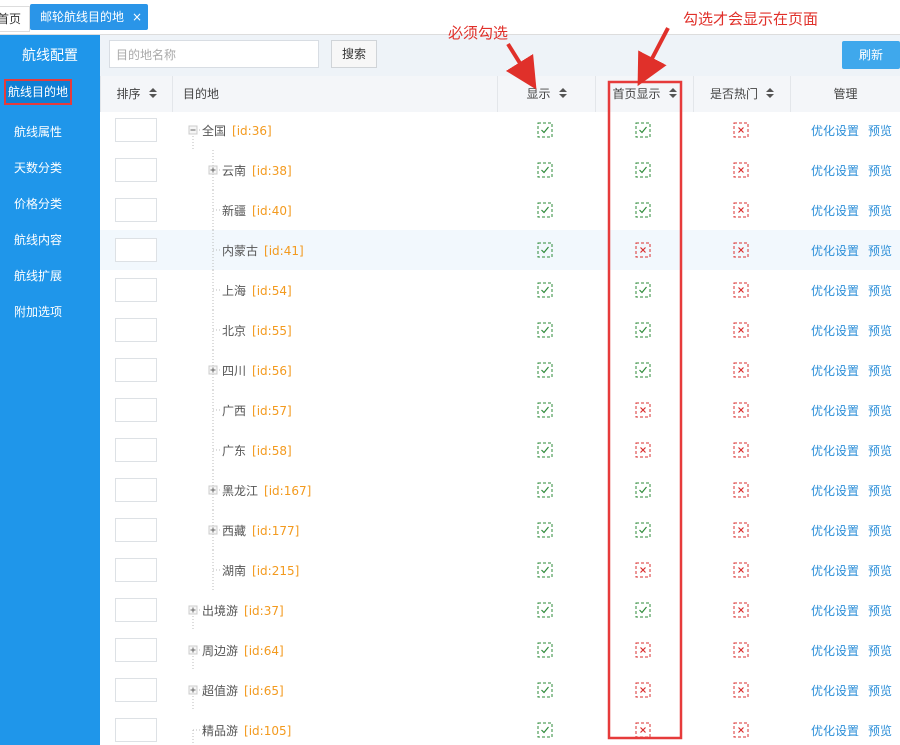 The width and height of the screenshot is (900, 745). What do you see at coordinates (38, 204) in the screenshot?
I see `sidebar-item: 价格分类` at bounding box center [38, 204].